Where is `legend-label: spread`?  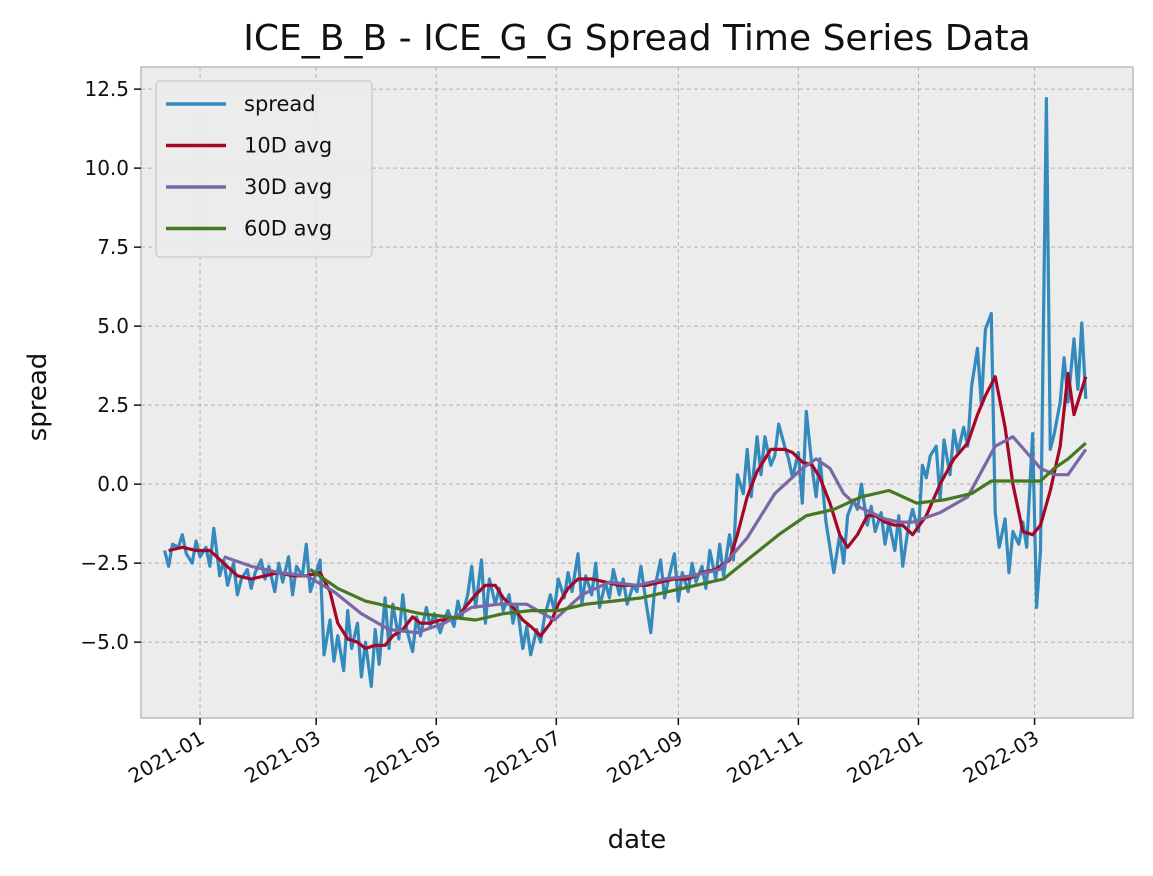
legend-label: spread is located at coordinates (280, 104).